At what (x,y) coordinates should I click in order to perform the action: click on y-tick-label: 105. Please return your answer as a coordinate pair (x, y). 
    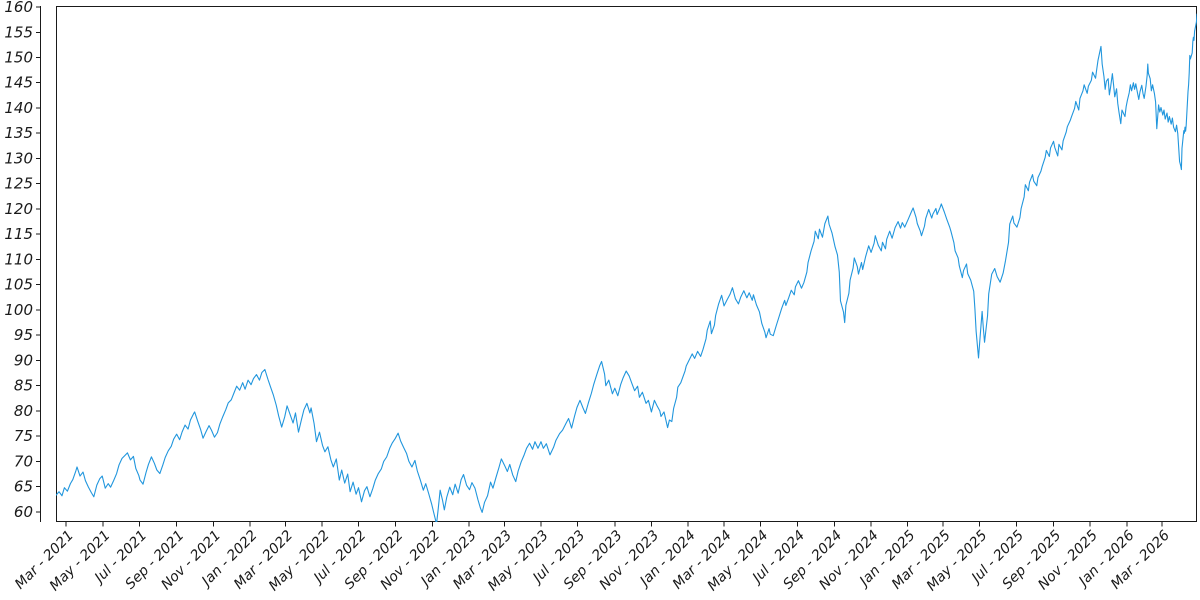
    Looking at the image, I should click on (18, 285).